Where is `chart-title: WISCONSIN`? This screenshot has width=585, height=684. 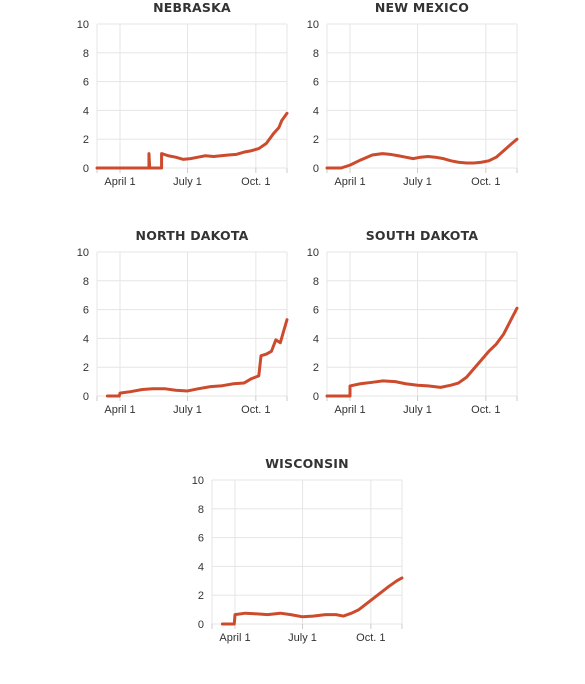 chart-title: WISCONSIN is located at coordinates (307, 463).